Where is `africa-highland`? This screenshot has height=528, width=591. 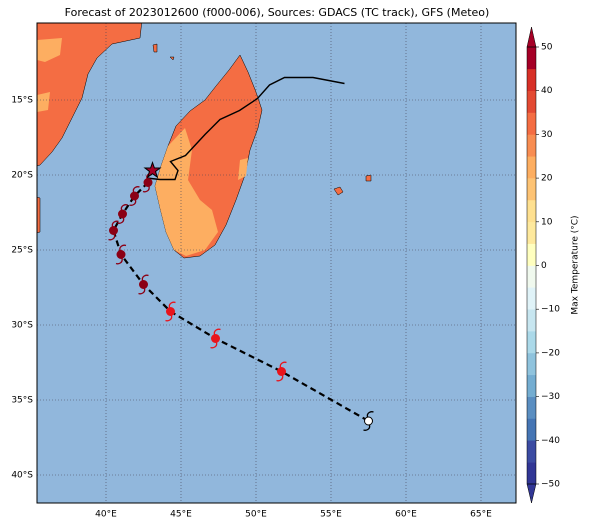
africa-highland is located at coordinates (49, 75).